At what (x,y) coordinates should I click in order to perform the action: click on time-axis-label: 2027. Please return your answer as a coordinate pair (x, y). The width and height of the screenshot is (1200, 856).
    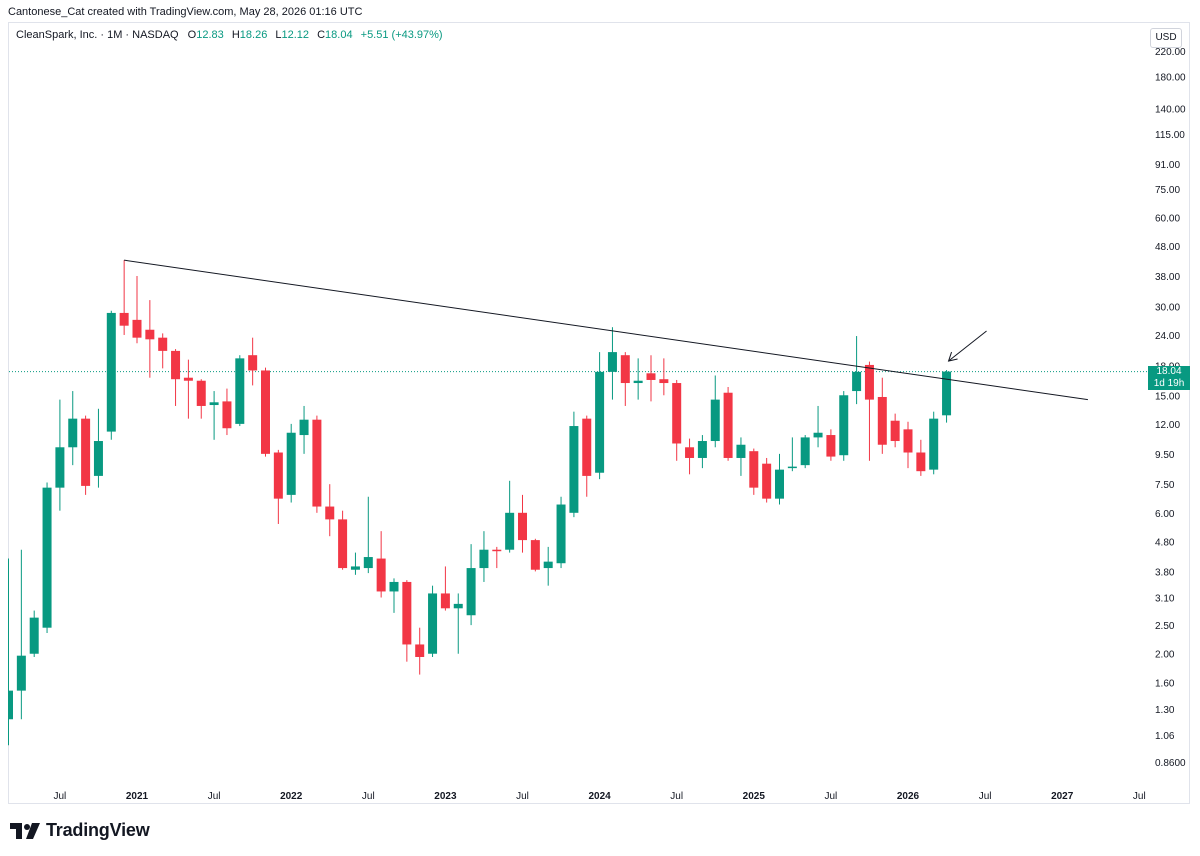
    Looking at the image, I should click on (1062, 796).